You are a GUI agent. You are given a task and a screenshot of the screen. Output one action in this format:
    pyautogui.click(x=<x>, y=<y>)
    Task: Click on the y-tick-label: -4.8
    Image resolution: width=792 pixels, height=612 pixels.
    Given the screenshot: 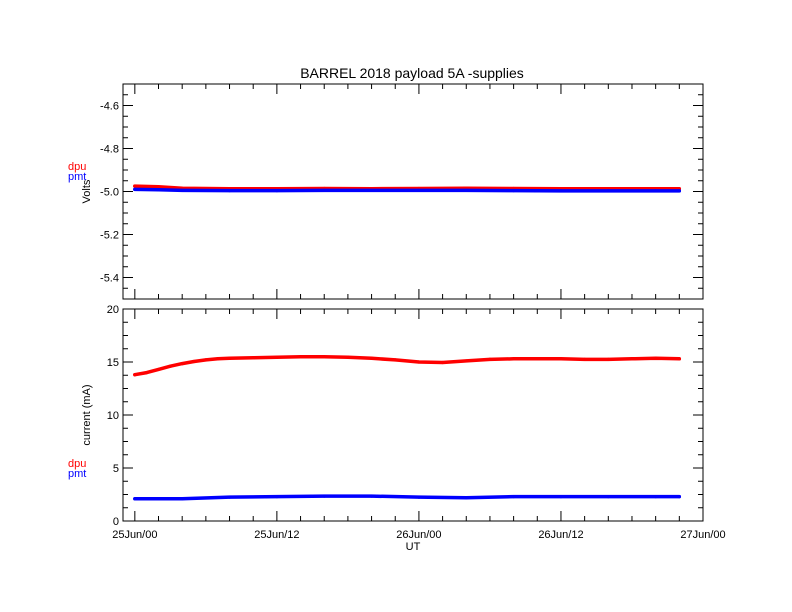 What is the action you would take?
    pyautogui.click(x=109, y=150)
    